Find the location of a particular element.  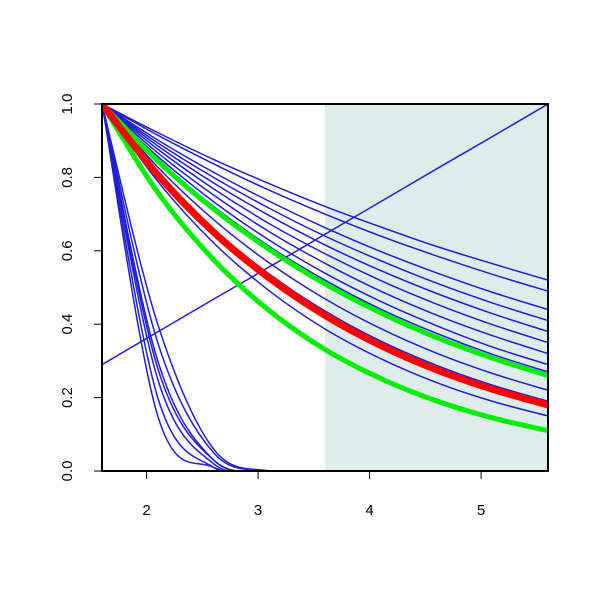

y-tick-label: 0.8 is located at coordinates (67, 177).